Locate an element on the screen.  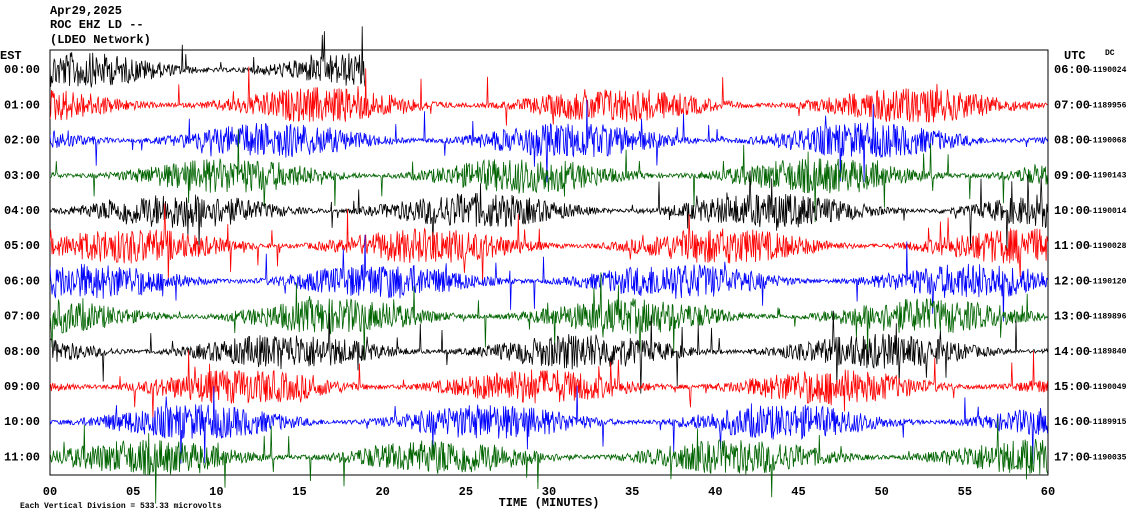
est-label: 10:00 is located at coordinates (22, 422).